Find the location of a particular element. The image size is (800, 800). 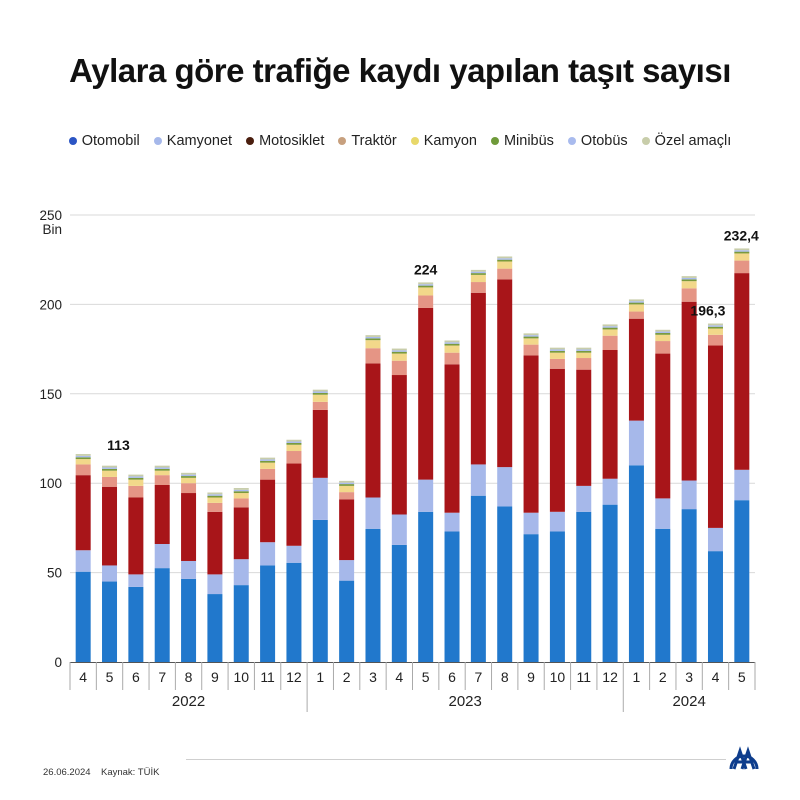

legend-label: Minibüs is located at coordinates (528, 141).